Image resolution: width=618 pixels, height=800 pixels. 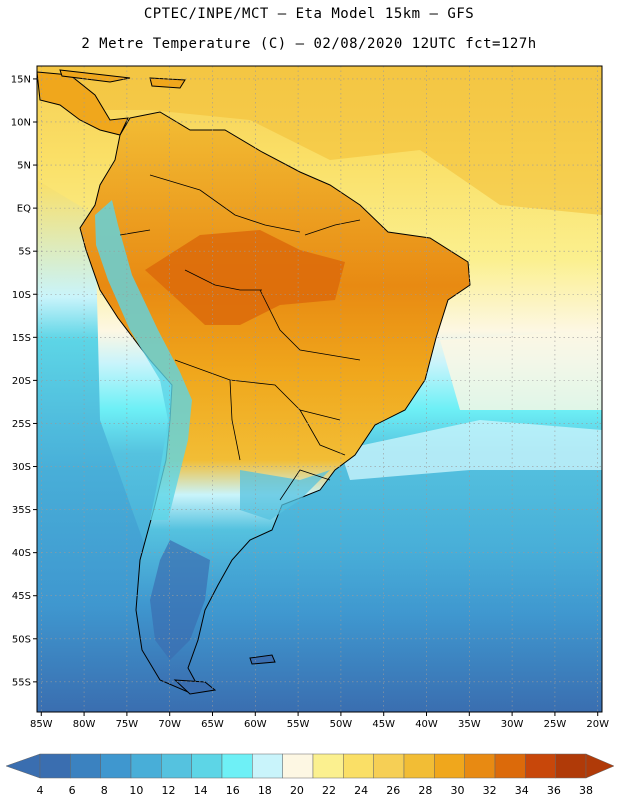 What do you see at coordinates (136, 790) in the screenshot?
I see `colorbar-label: 10` at bounding box center [136, 790].